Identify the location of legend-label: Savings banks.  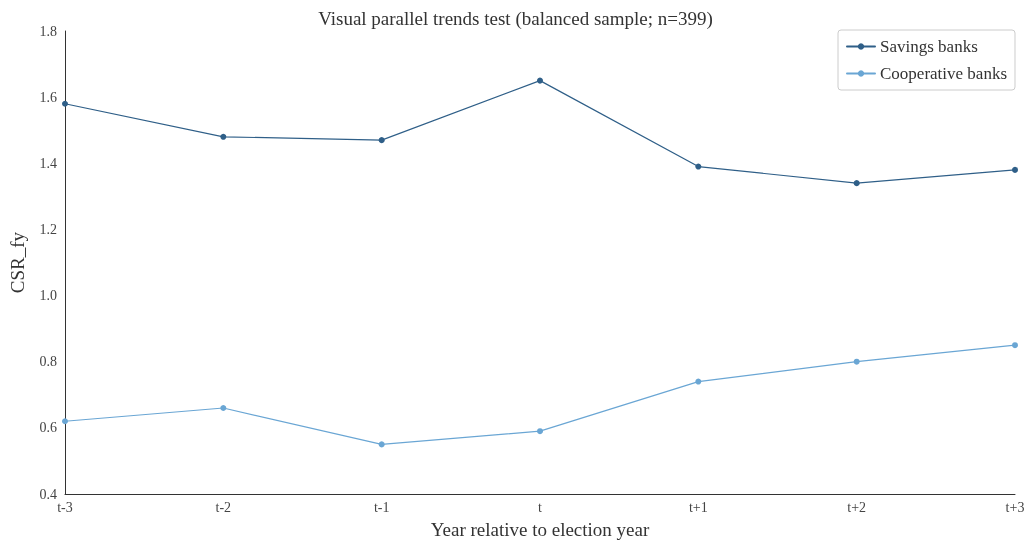
(929, 46).